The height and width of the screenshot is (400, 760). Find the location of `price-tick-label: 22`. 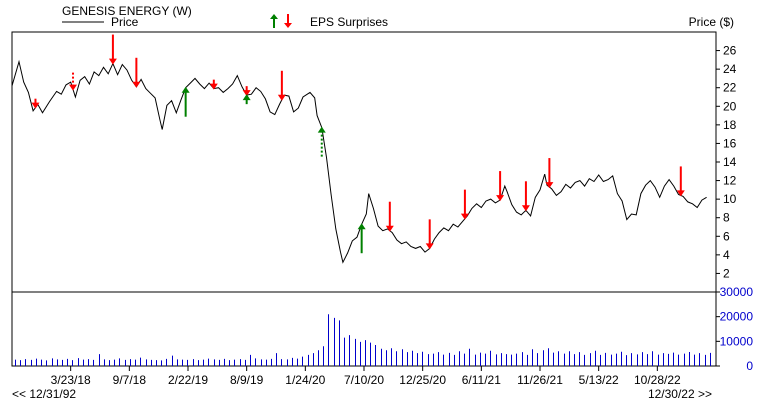

price-tick-label: 22 is located at coordinates (730, 88).